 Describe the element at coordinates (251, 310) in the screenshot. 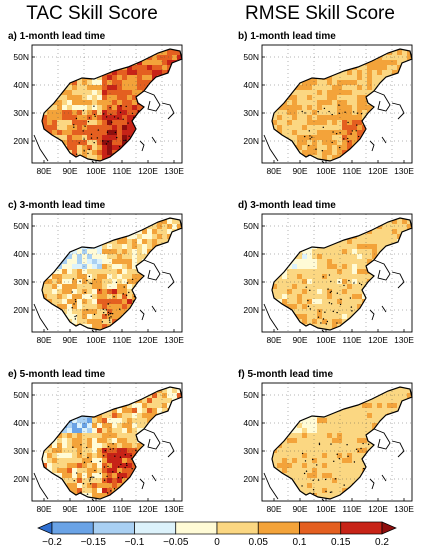

I see `lat-label: 20N` at that location.